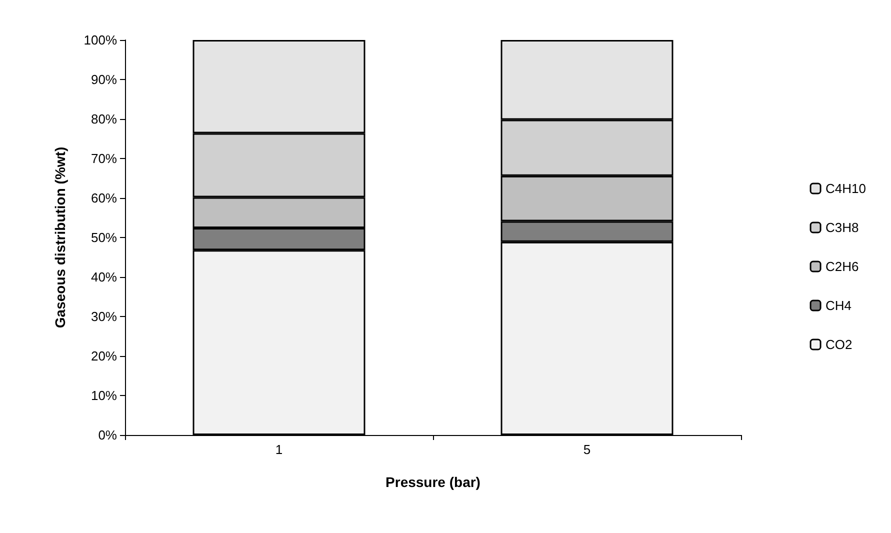 This screenshot has height=533, width=891. I want to click on y-tick-label: 0%, so click(108, 435).